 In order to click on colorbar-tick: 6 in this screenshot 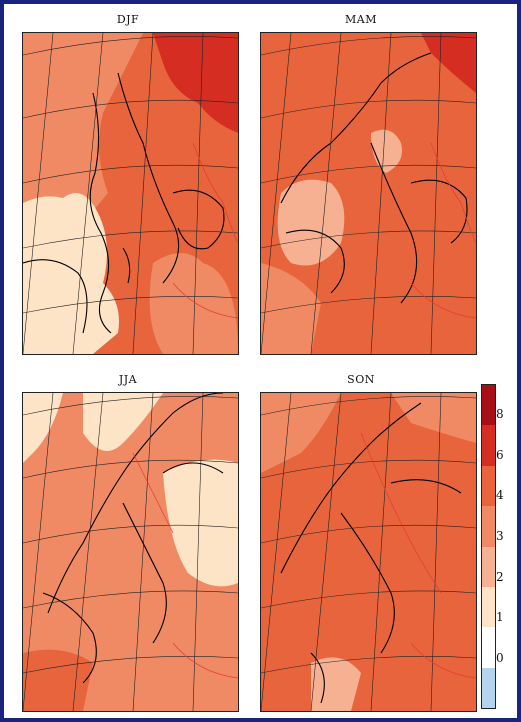, I will do `click(500, 455)`.